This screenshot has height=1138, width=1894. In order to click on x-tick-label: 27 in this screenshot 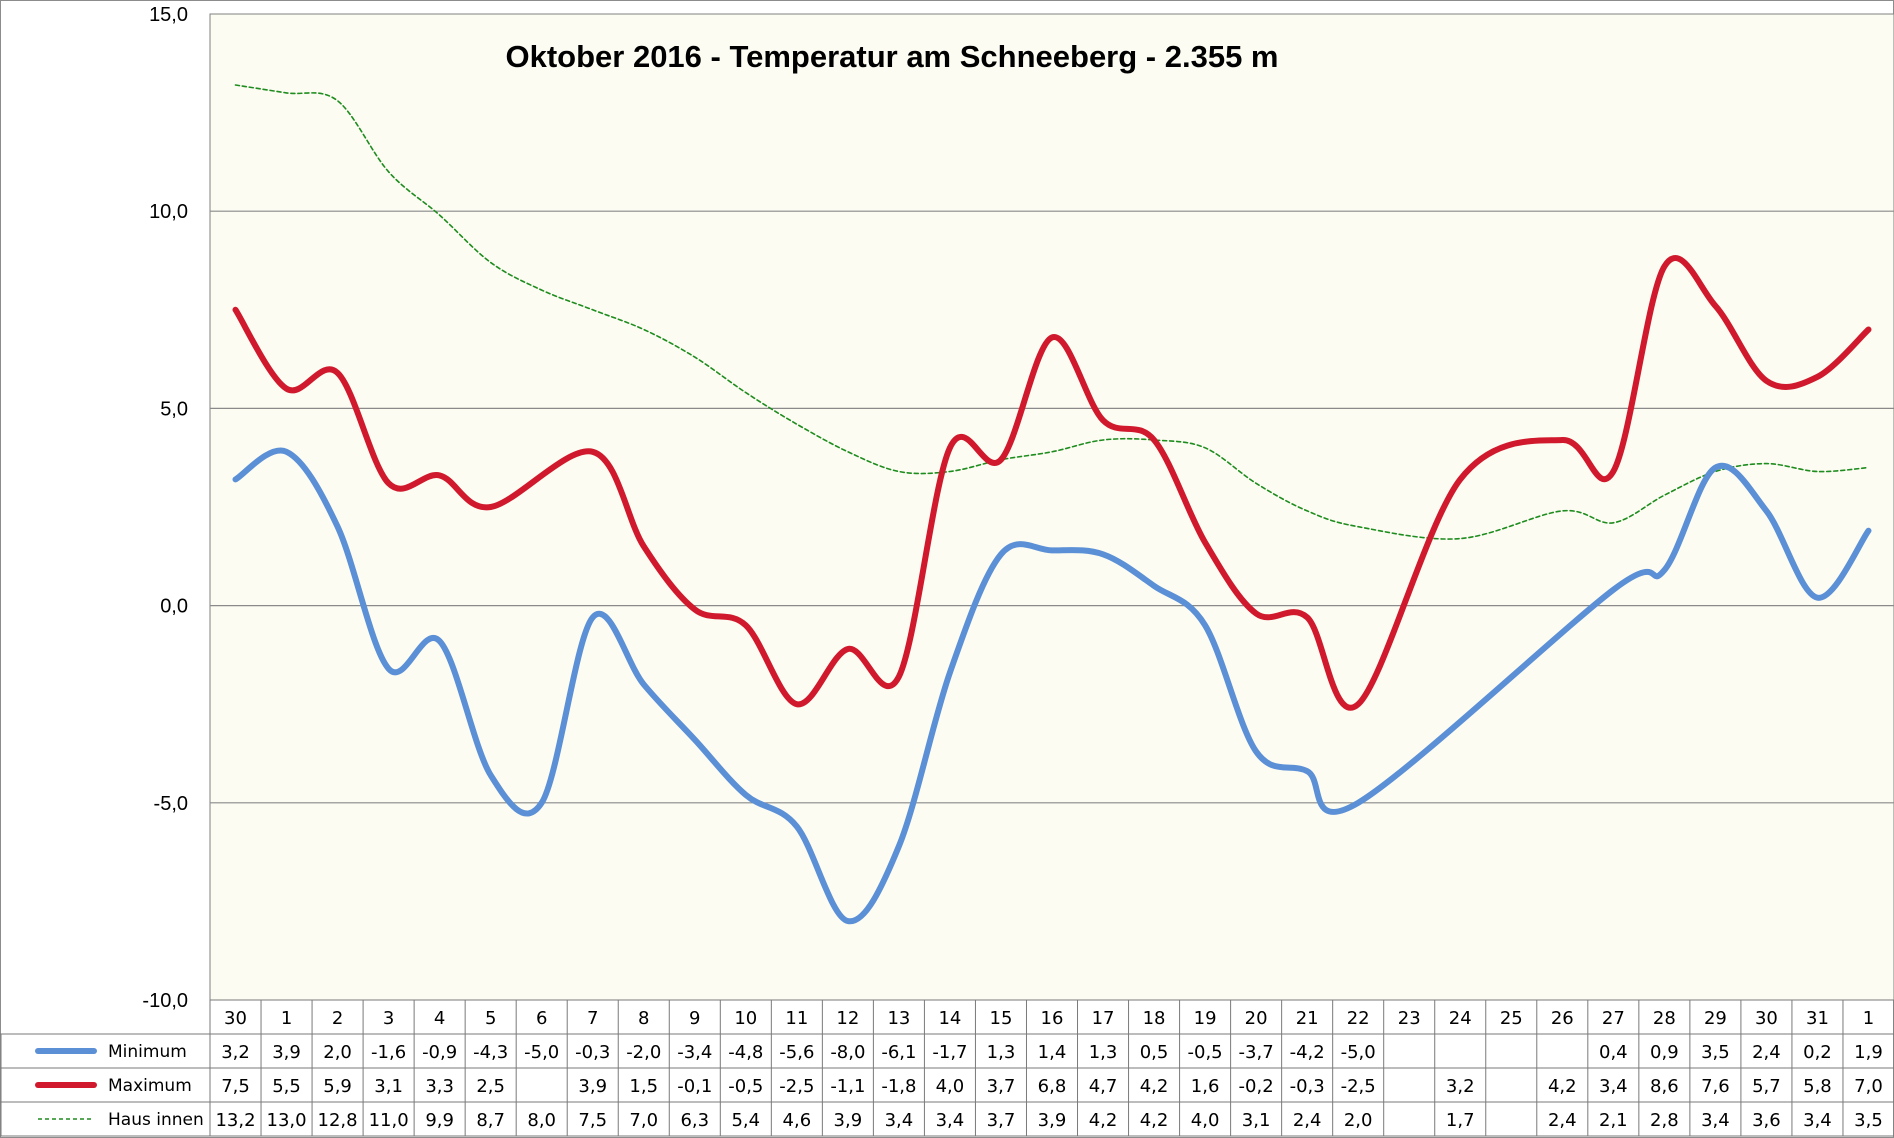, I will do `click(1613, 1018)`.